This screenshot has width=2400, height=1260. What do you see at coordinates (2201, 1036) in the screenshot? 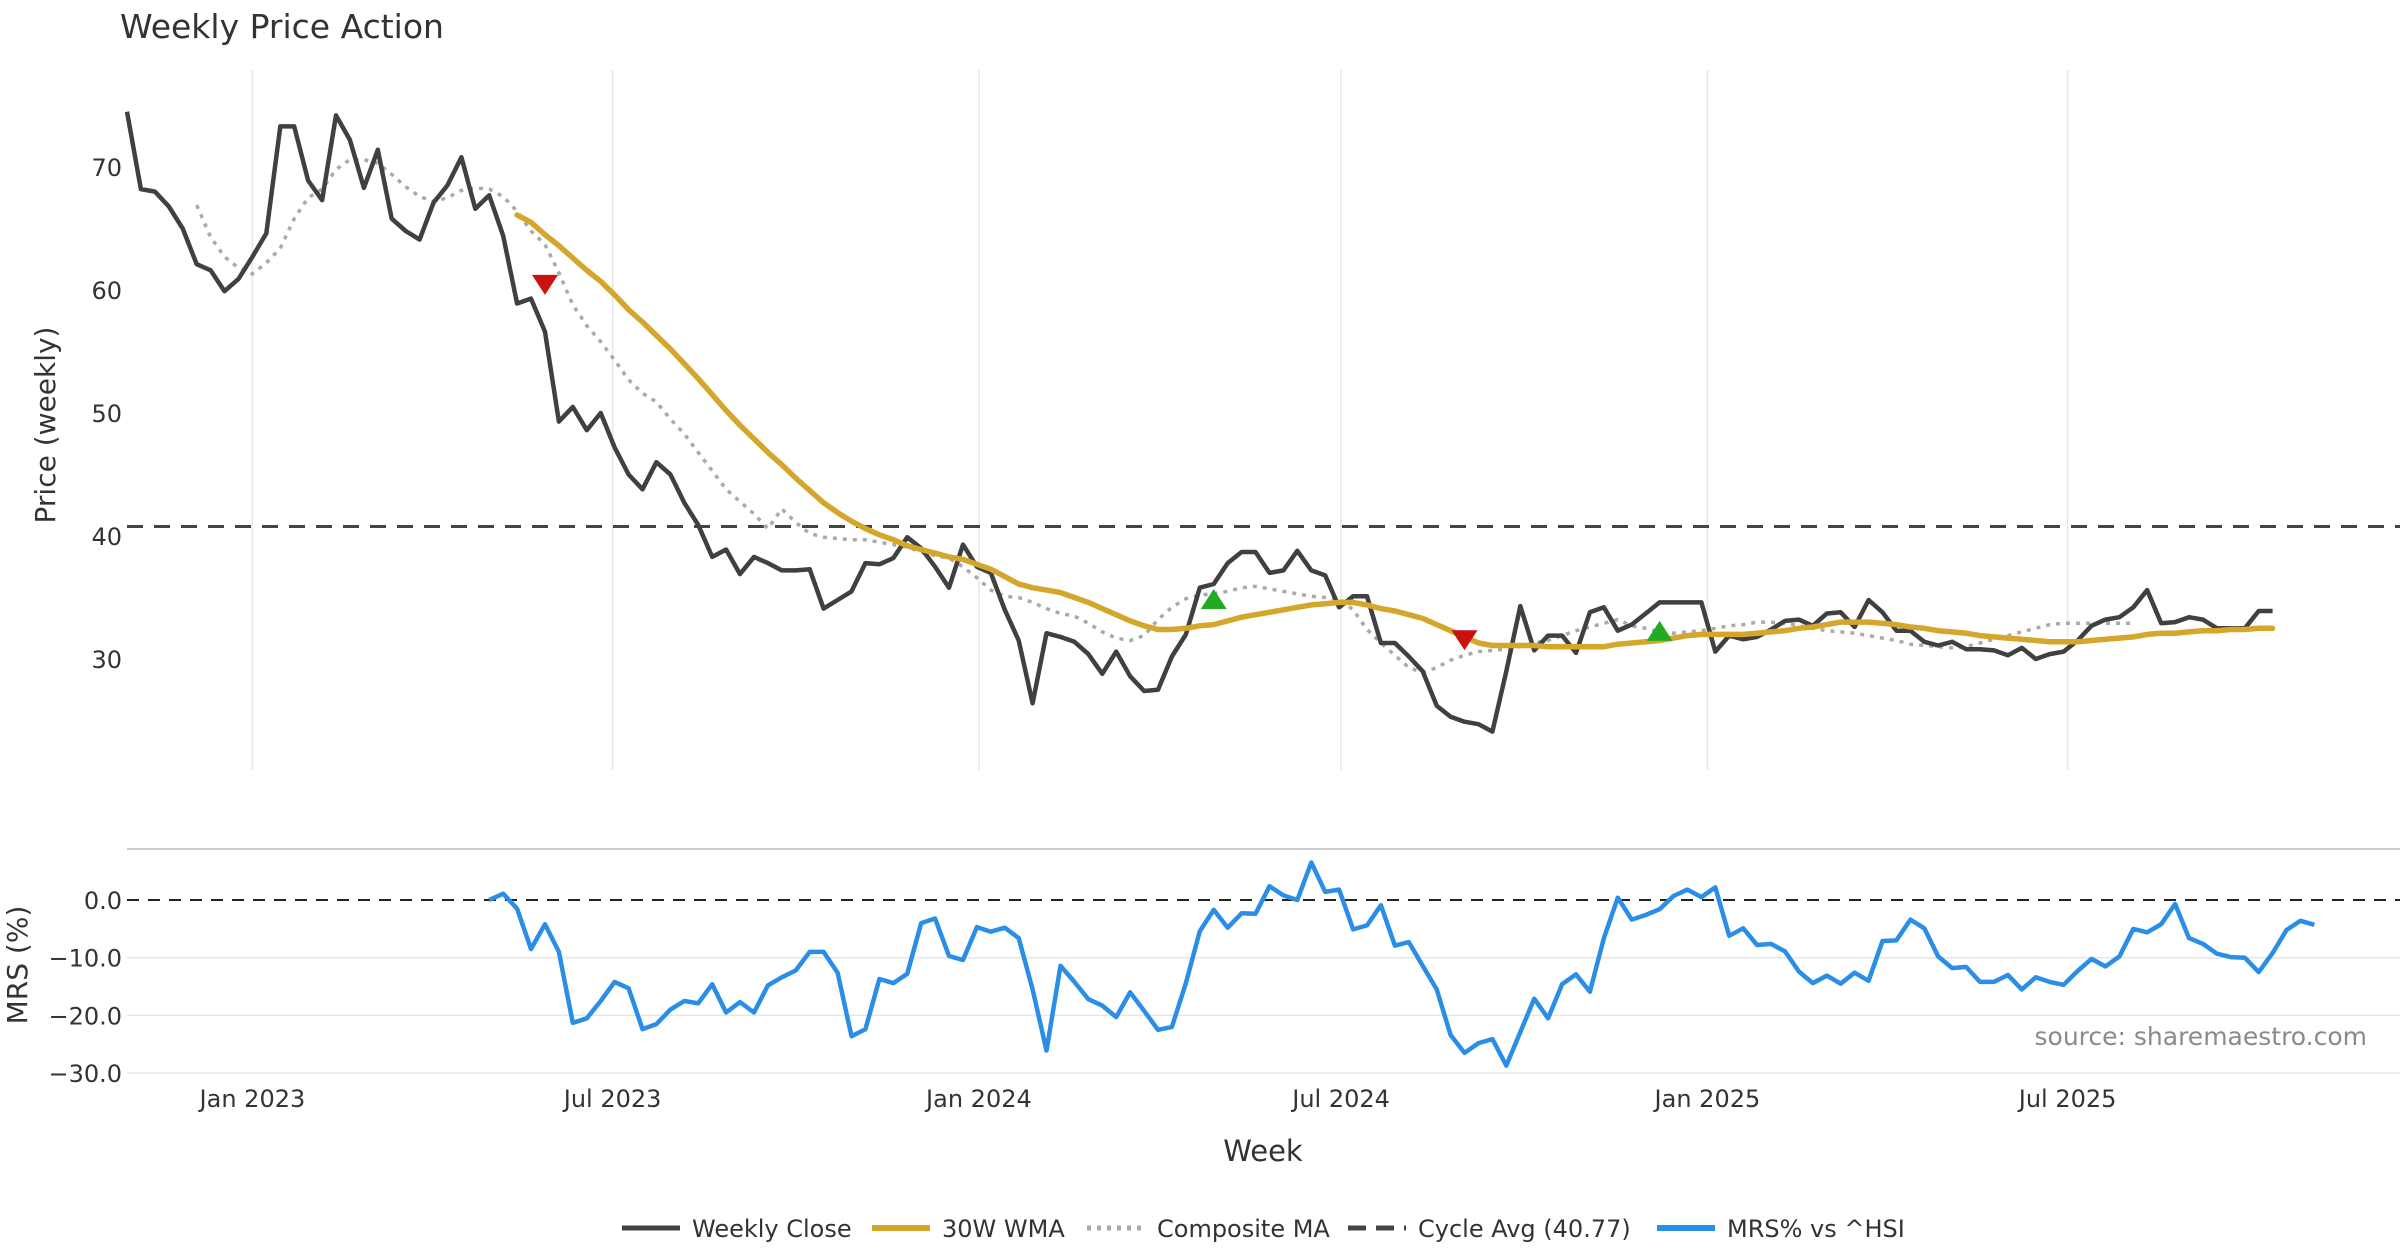
I see `source-annotation: source: sharemaestro.com` at bounding box center [2201, 1036].